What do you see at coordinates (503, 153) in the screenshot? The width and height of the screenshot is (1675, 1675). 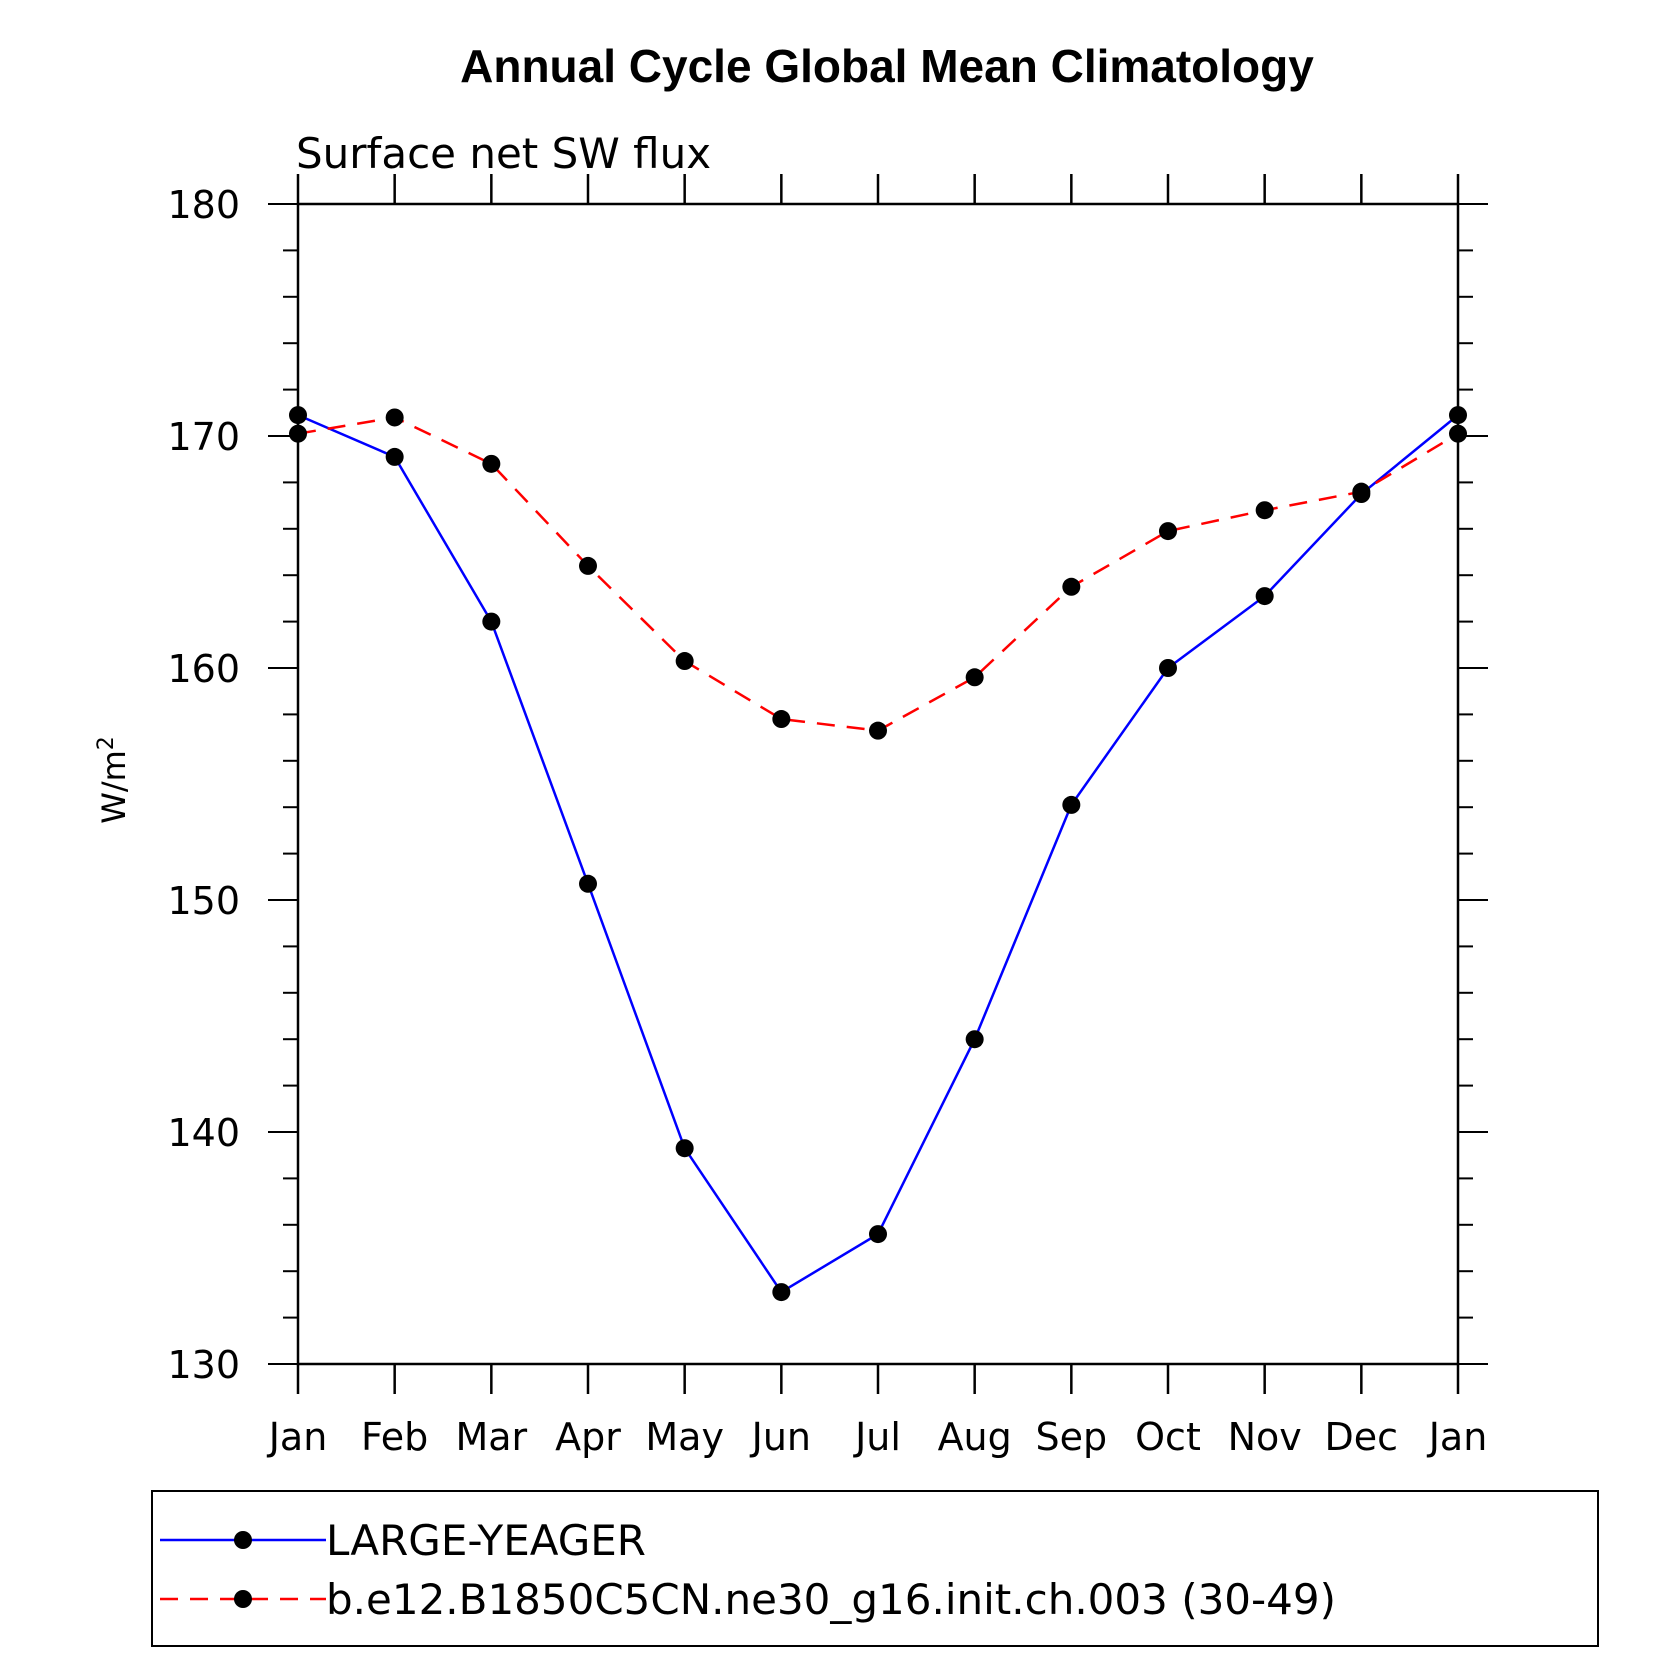 I see `chart-subtitle: Surface net SW flux` at bounding box center [503, 153].